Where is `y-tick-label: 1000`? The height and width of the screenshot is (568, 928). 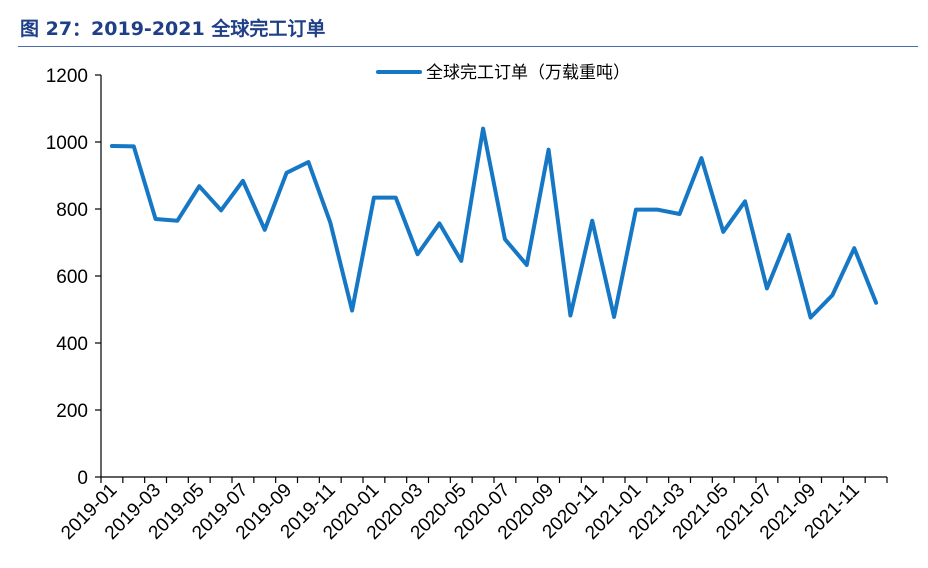 y-tick-label: 1000 is located at coordinates (67, 143).